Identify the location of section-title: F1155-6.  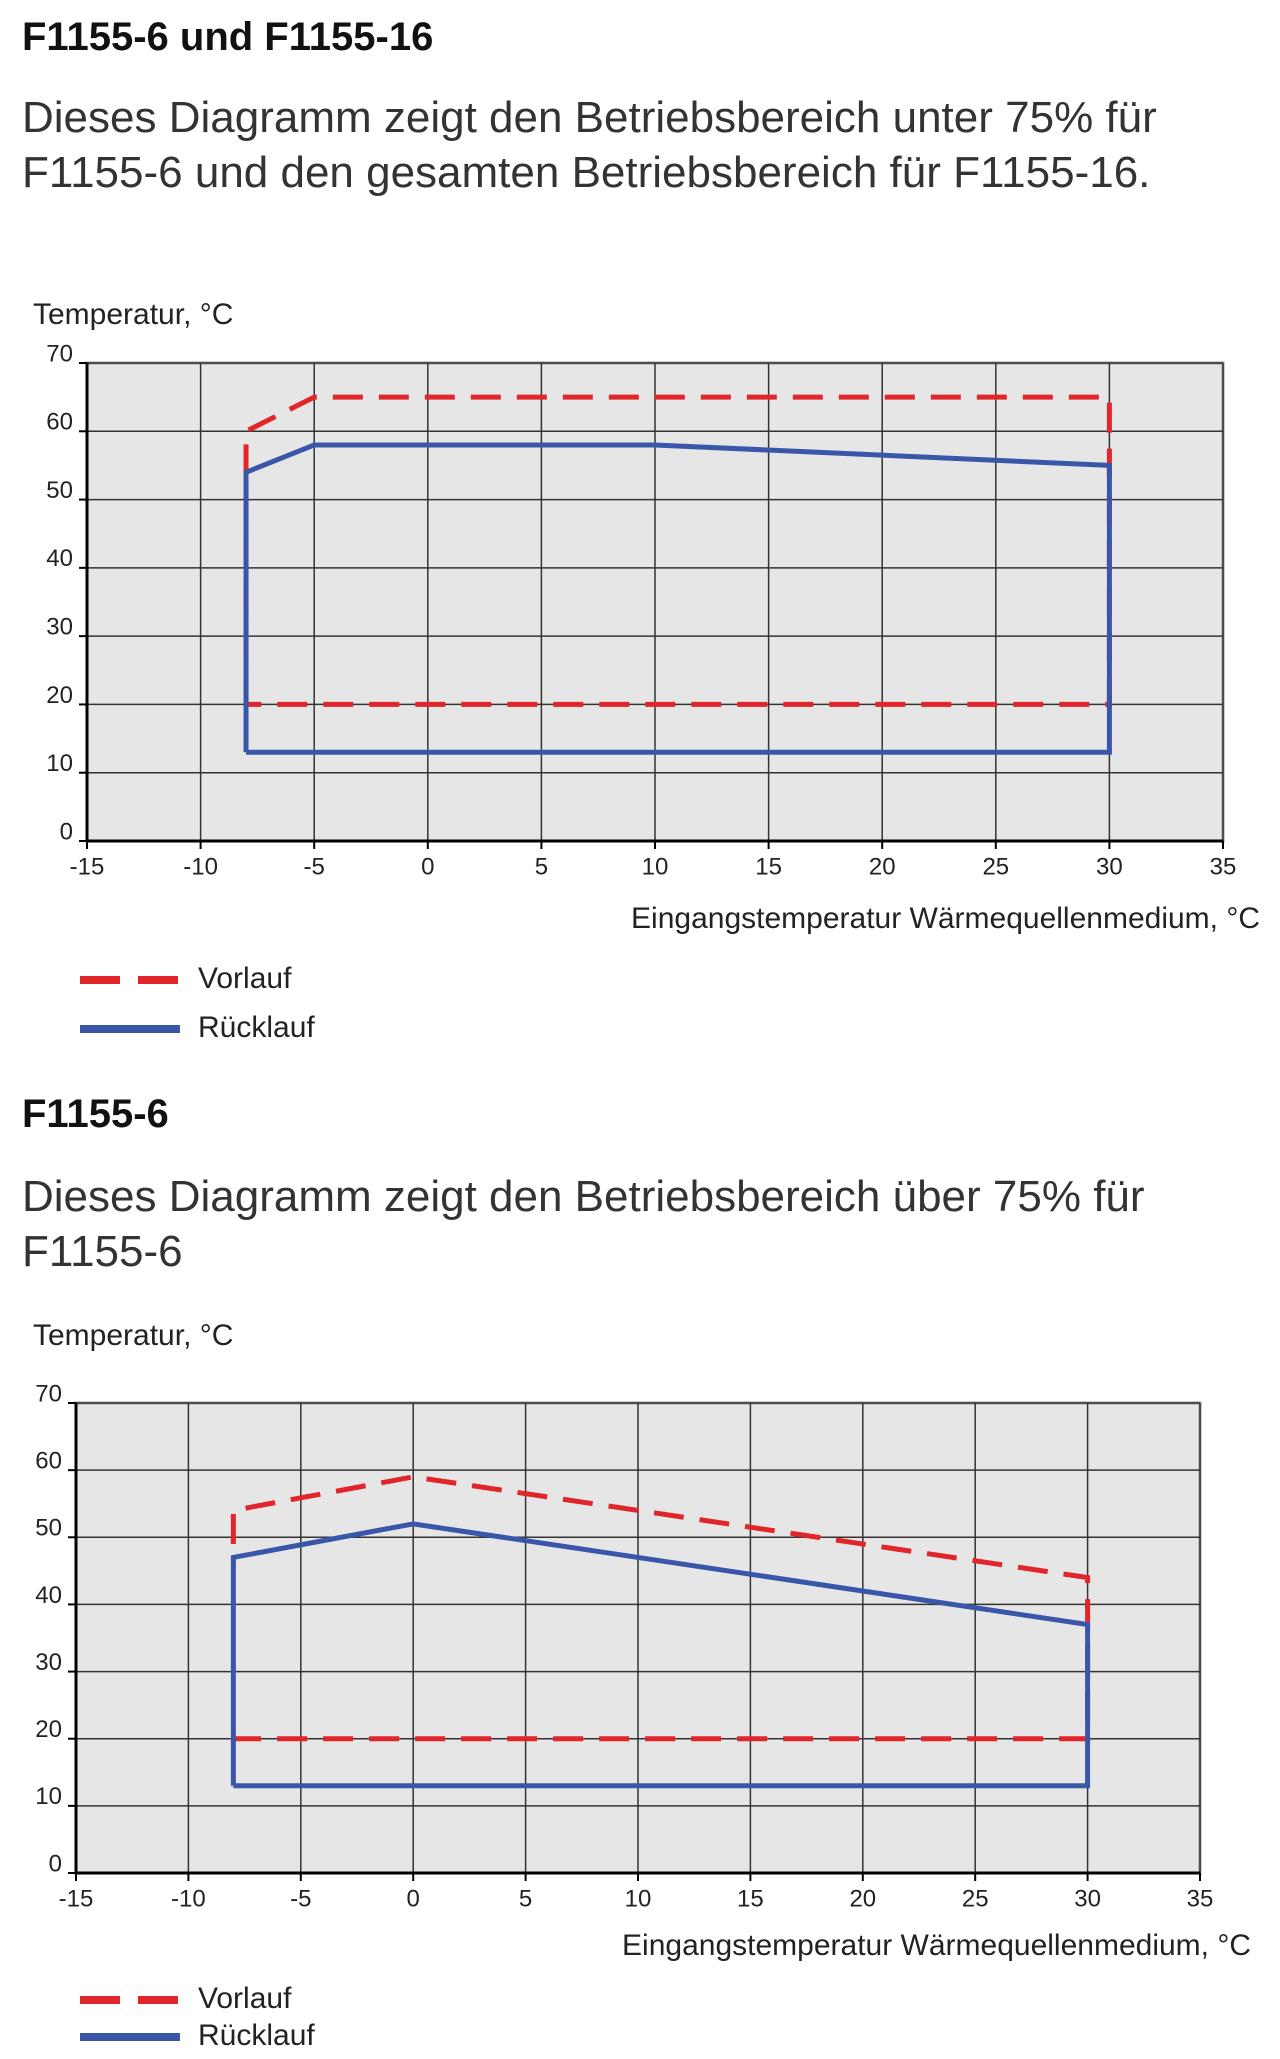
(95, 1114).